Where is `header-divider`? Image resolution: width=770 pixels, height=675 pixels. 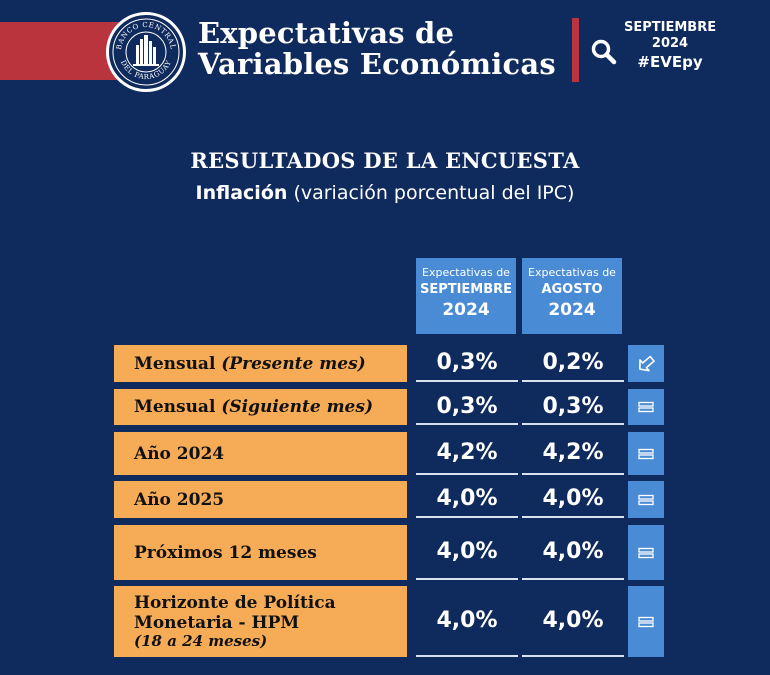
header-divider is located at coordinates (575, 50).